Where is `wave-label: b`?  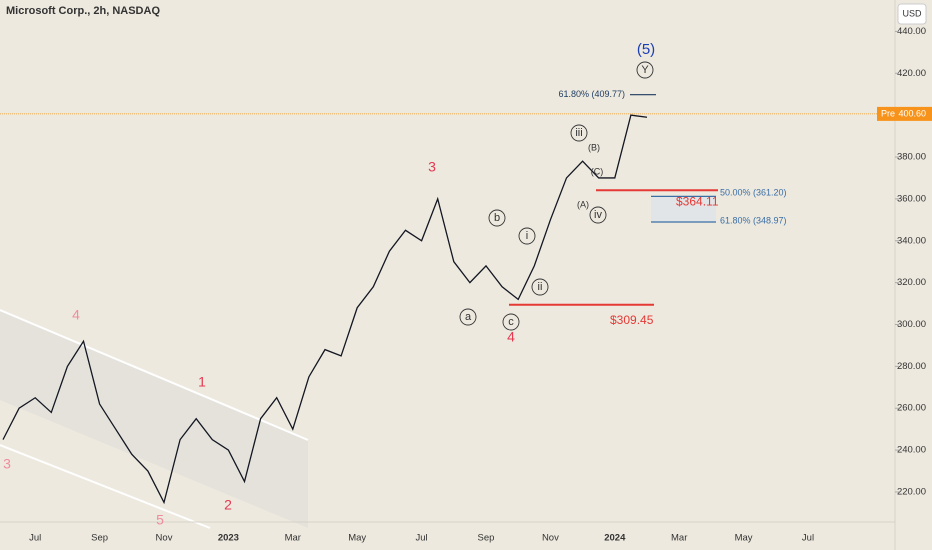
wave-label: b is located at coordinates (497, 218).